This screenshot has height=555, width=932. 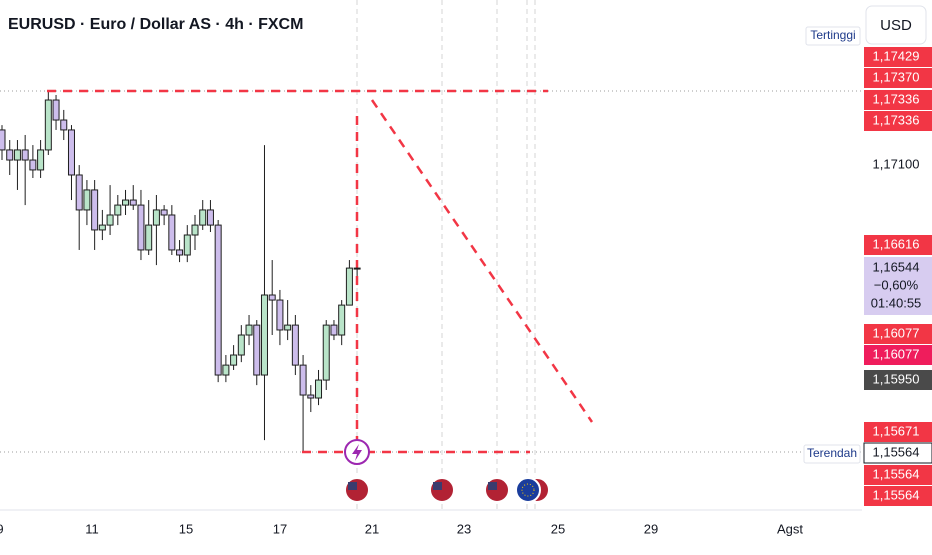 I want to click on price-badge-label: 1,17429, so click(x=896, y=55).